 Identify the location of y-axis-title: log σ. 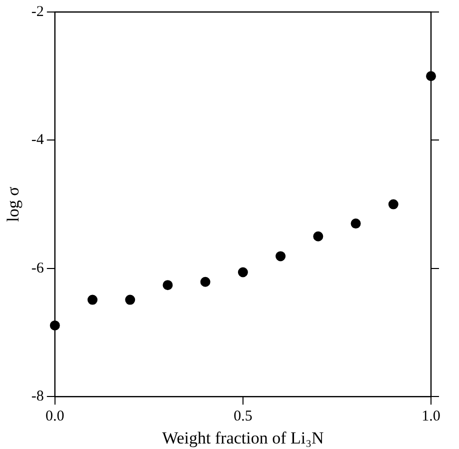
(13, 204).